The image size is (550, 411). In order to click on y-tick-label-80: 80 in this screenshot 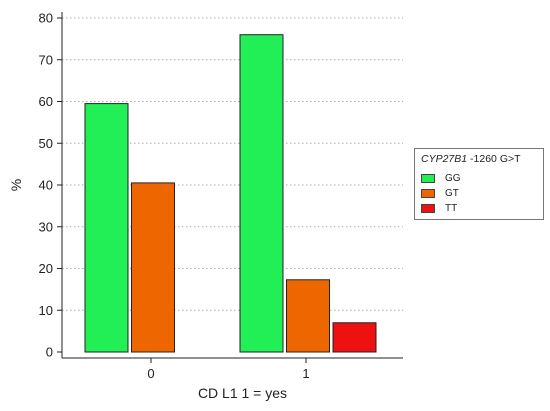, I will do `click(46, 18)`.